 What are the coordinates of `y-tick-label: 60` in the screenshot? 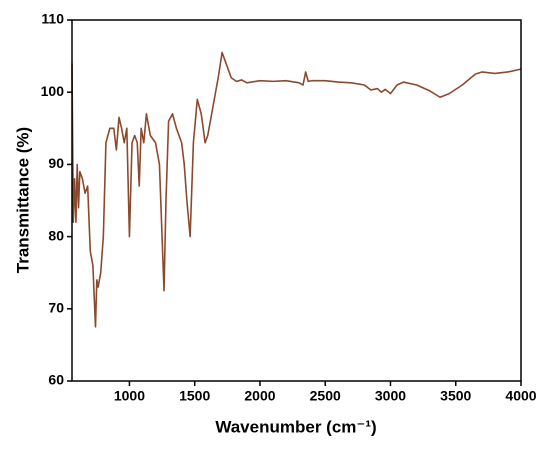 It's located at (56, 380).